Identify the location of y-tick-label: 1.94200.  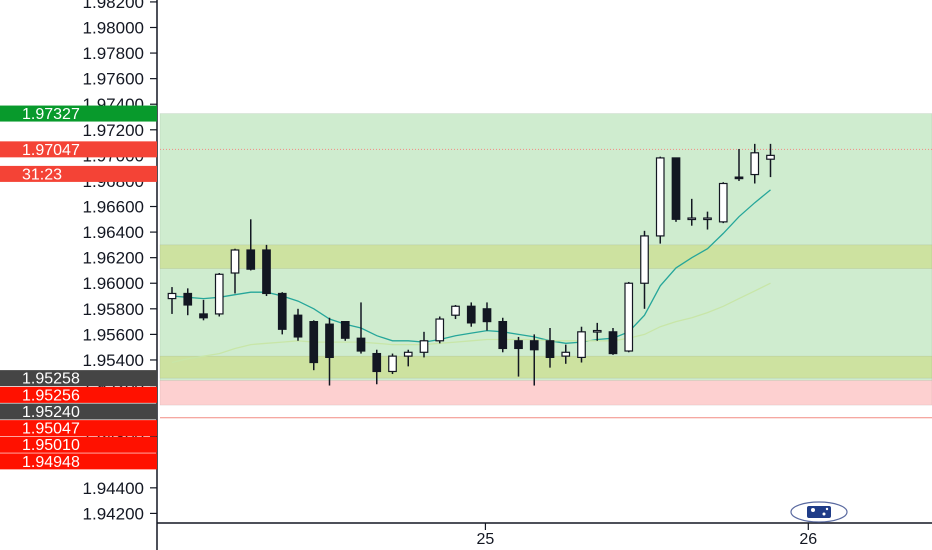
(113, 513).